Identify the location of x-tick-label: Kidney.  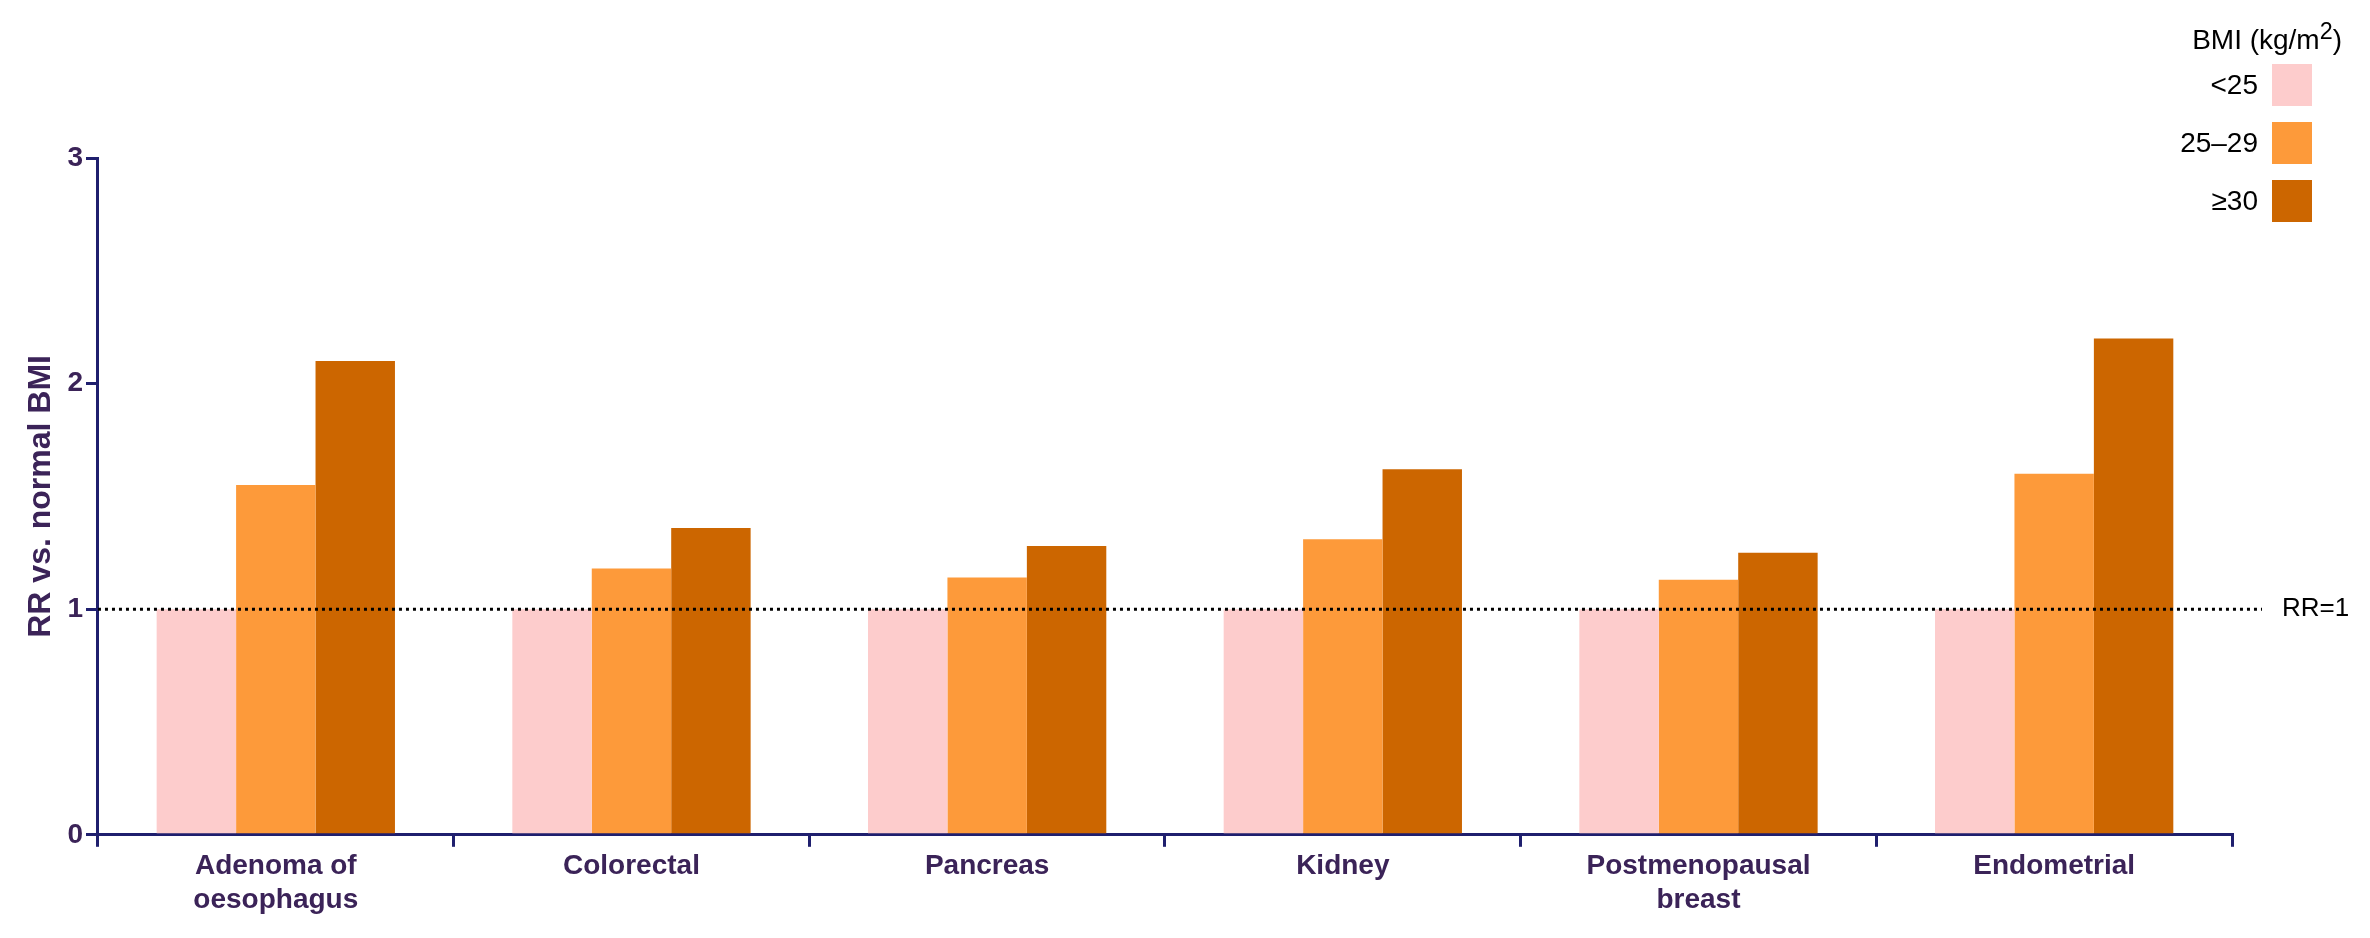
(1343, 865).